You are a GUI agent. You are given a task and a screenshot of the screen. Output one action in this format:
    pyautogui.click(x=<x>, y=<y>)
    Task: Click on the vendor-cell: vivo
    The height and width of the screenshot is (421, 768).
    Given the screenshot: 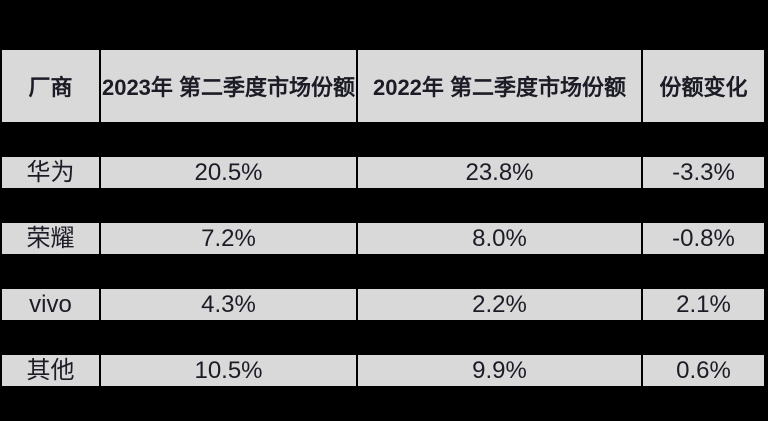 What is the action you would take?
    pyautogui.click(x=50, y=304)
    